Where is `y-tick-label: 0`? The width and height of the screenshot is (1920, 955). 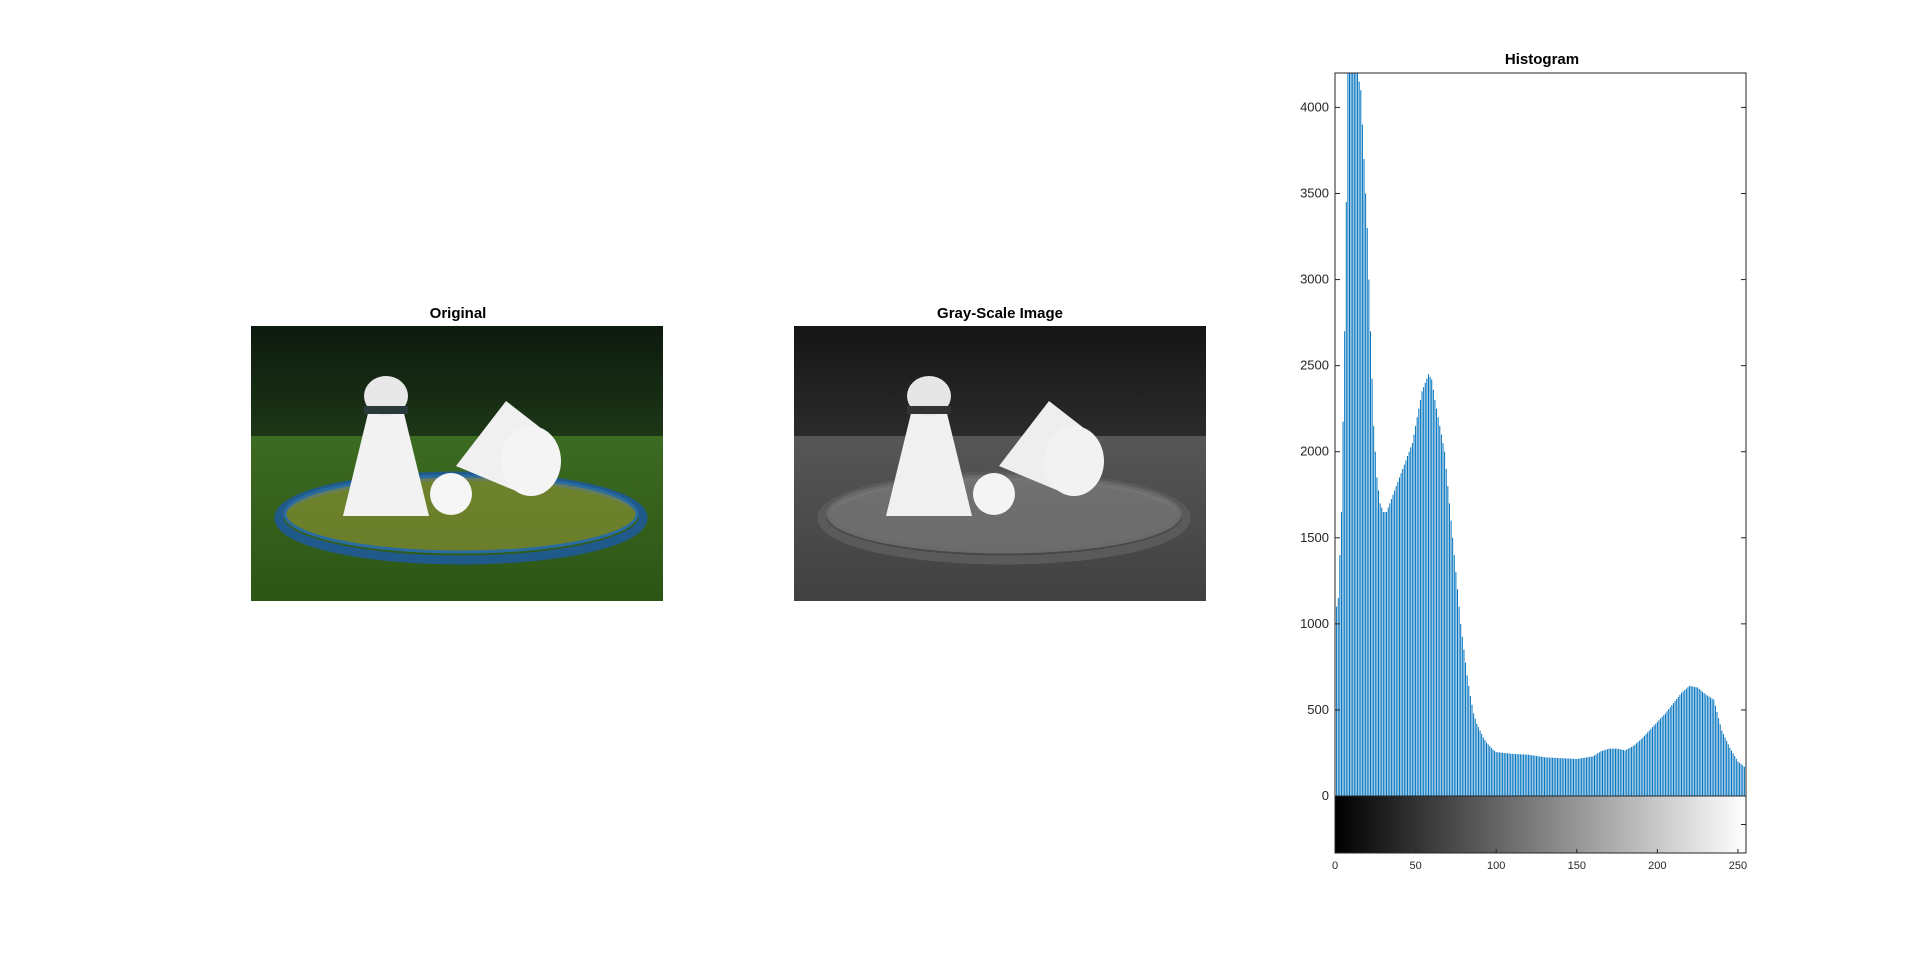
y-tick-label: 0 is located at coordinates (1325, 795).